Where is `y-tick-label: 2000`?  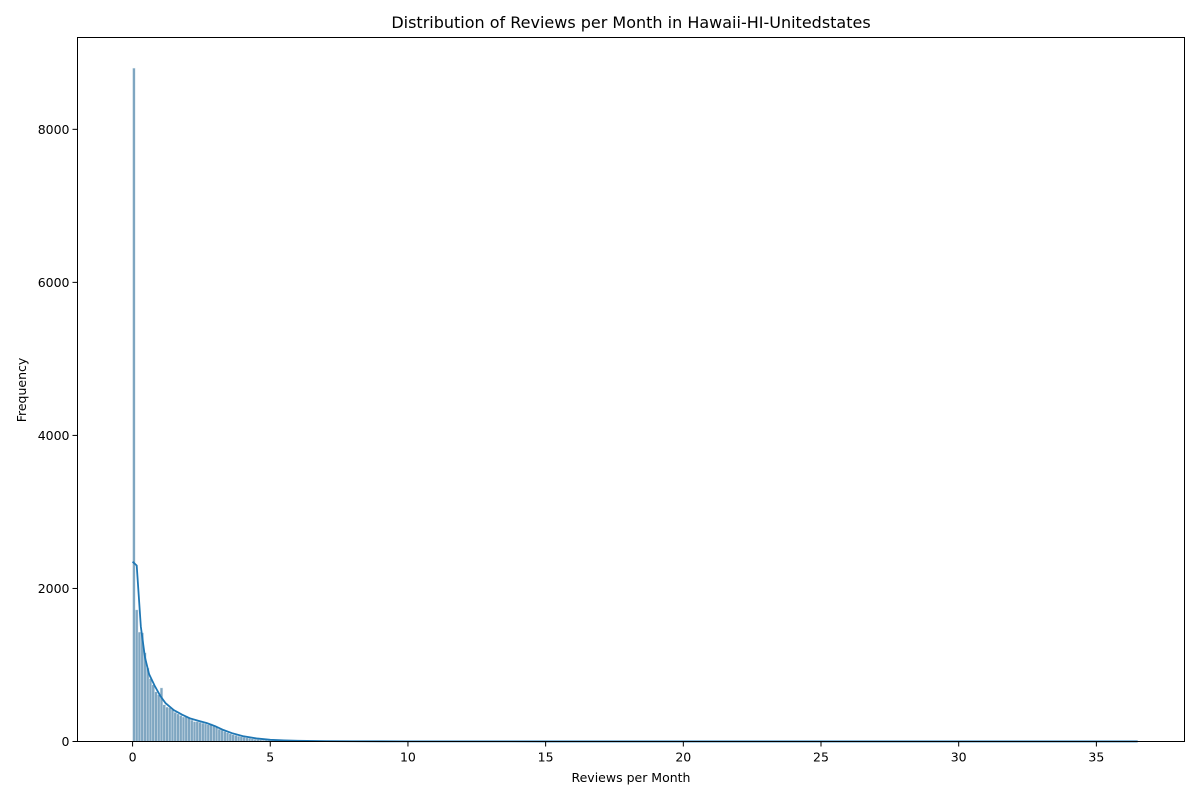 y-tick-label: 2000 is located at coordinates (54, 588).